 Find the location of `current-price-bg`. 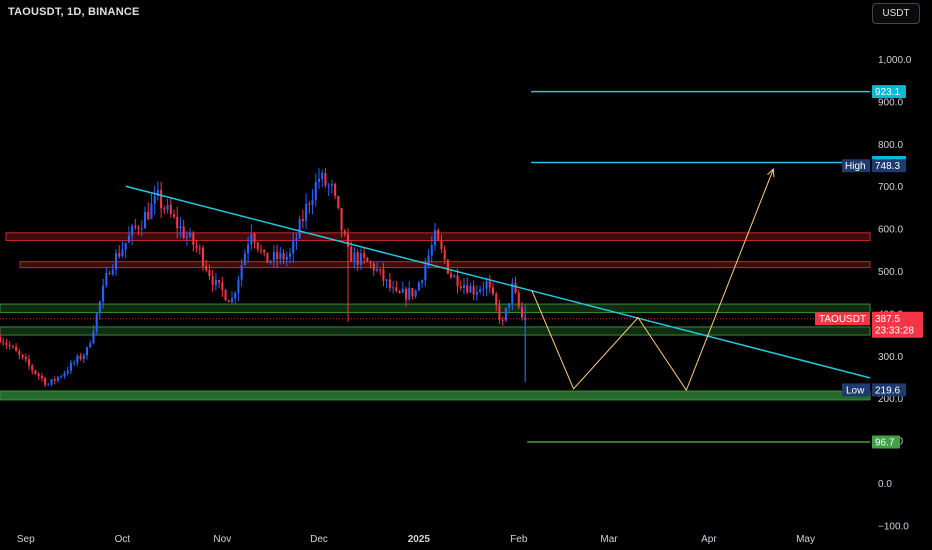

current-price-bg is located at coordinates (897, 324).